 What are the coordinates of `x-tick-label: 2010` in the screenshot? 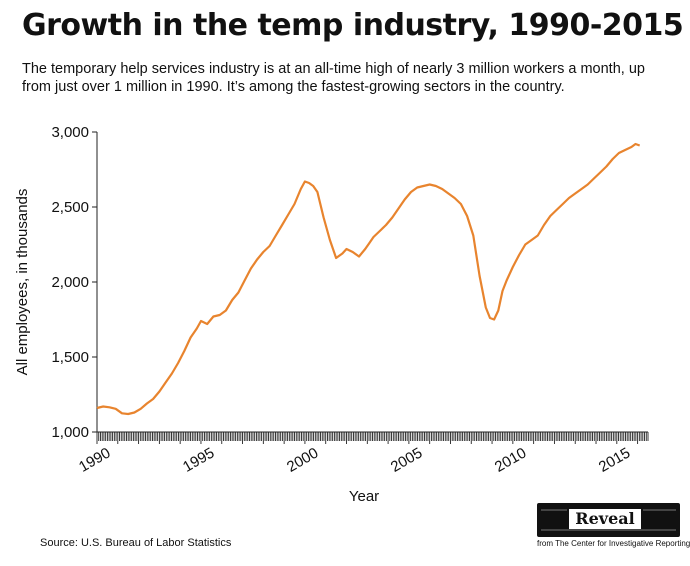 It's located at (510, 459).